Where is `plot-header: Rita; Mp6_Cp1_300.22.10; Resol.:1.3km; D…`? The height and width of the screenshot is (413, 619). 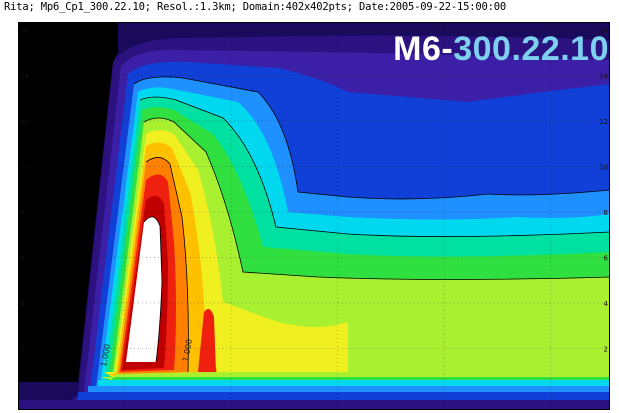 plot-header: Rita; Mp6_Cp1_300.22.10; Resol.:1.3km; D… is located at coordinates (255, 7).